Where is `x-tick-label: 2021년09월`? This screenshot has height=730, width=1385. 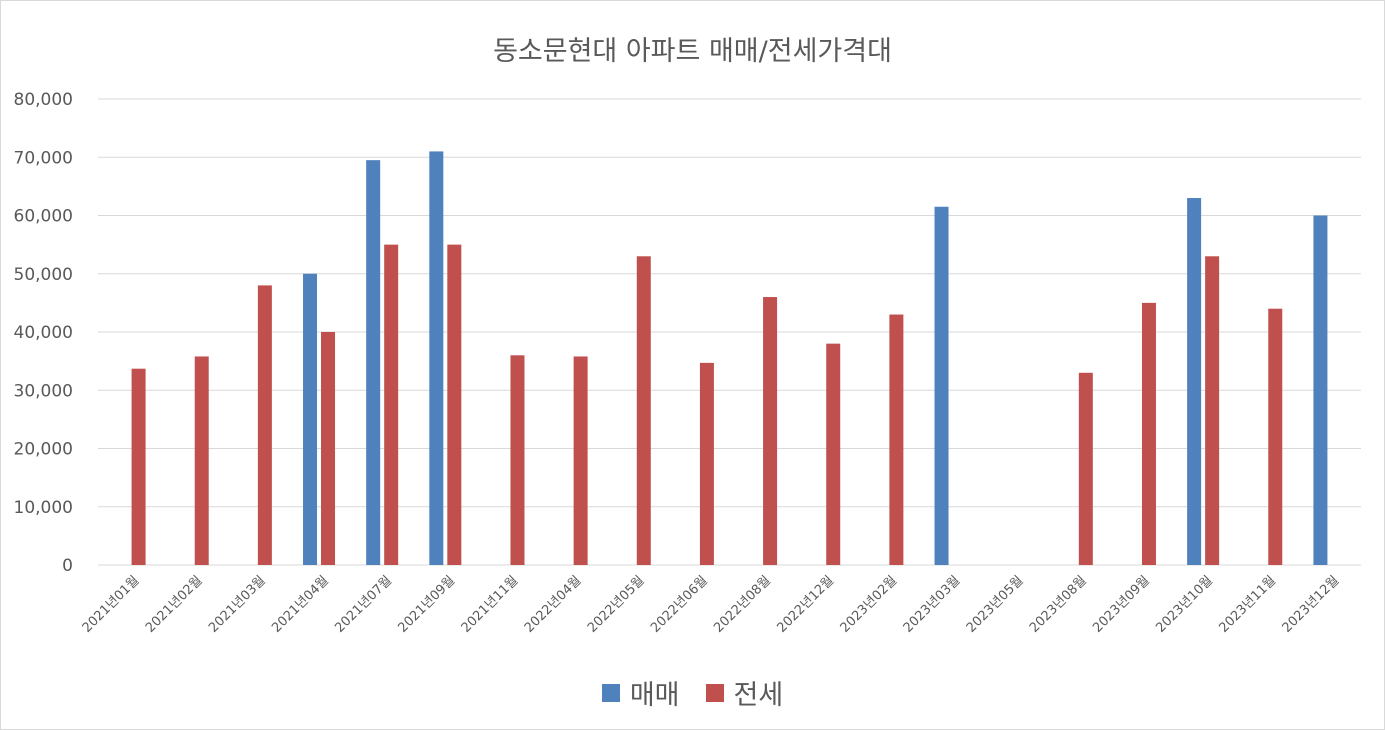
x-tick-label: 2021년09월 is located at coordinates (427, 604).